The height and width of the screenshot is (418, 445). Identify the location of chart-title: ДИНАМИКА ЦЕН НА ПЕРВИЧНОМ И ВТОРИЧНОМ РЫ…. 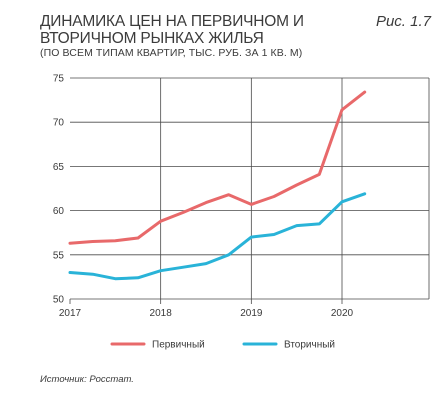
(172, 30).